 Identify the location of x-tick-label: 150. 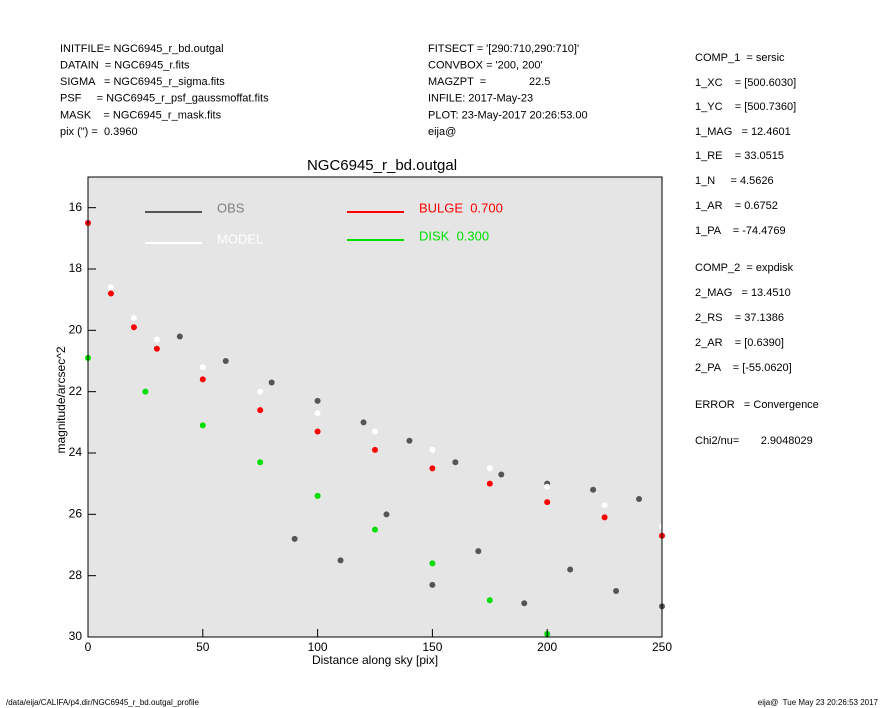
(432, 647).